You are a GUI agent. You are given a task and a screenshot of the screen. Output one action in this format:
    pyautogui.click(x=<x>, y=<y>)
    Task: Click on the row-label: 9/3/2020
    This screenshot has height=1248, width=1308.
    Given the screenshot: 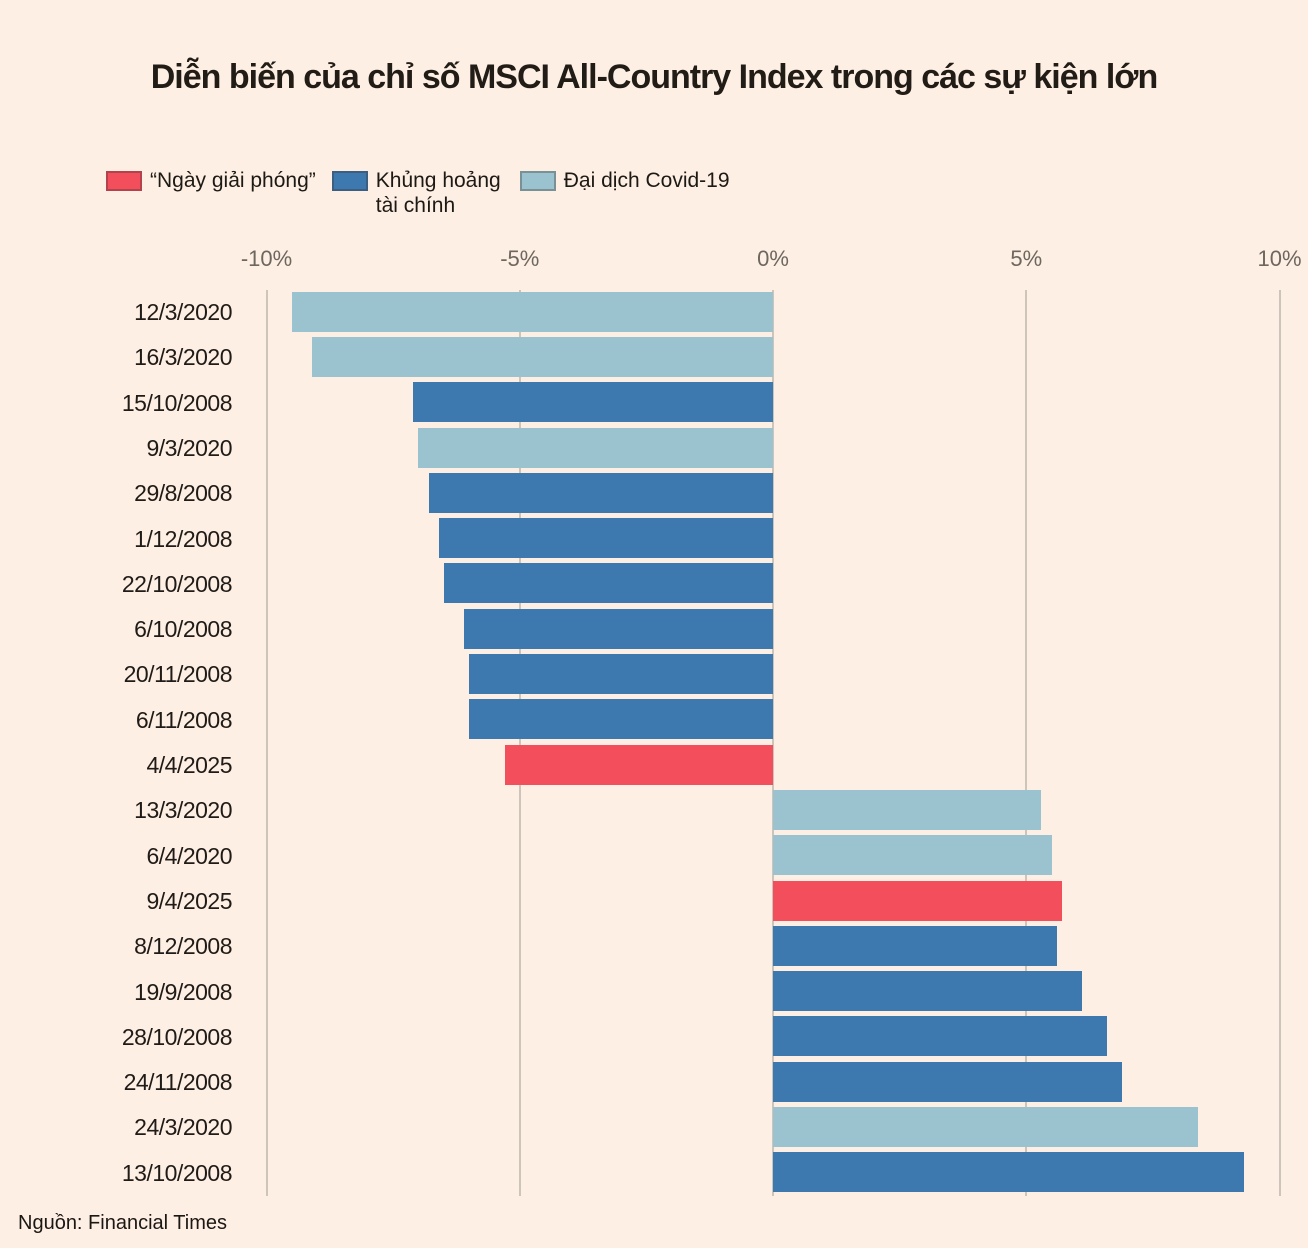 What is the action you would take?
    pyautogui.click(x=189, y=447)
    